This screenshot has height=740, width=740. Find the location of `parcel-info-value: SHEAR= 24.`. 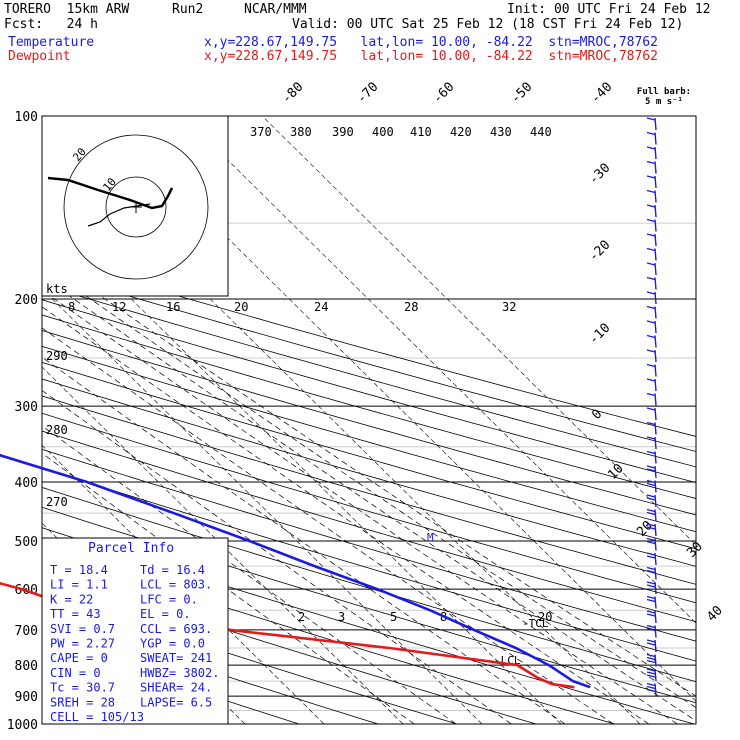

parcel-info-value: SHEAR= 24. is located at coordinates (176, 688).